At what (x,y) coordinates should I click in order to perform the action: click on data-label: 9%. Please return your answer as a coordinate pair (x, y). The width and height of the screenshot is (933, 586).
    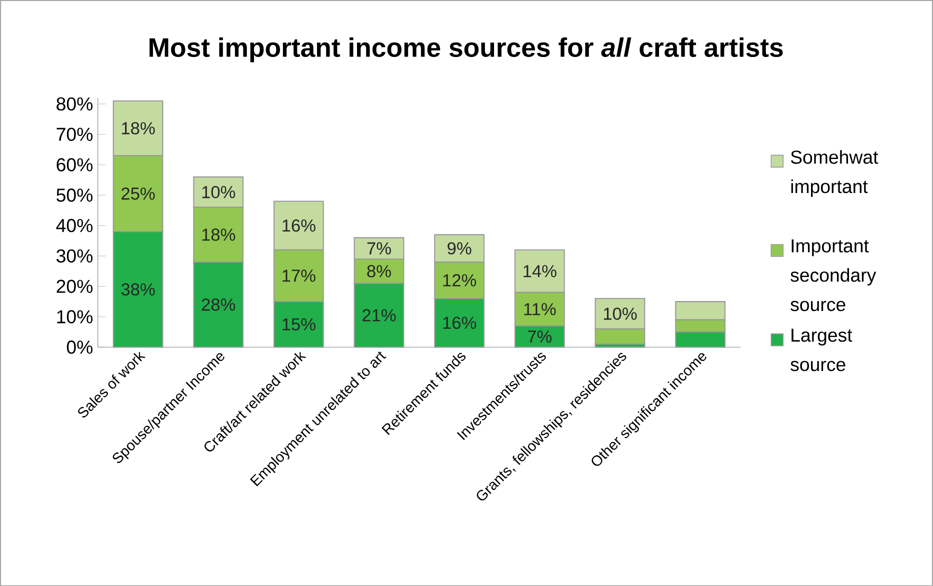
    Looking at the image, I should click on (460, 248).